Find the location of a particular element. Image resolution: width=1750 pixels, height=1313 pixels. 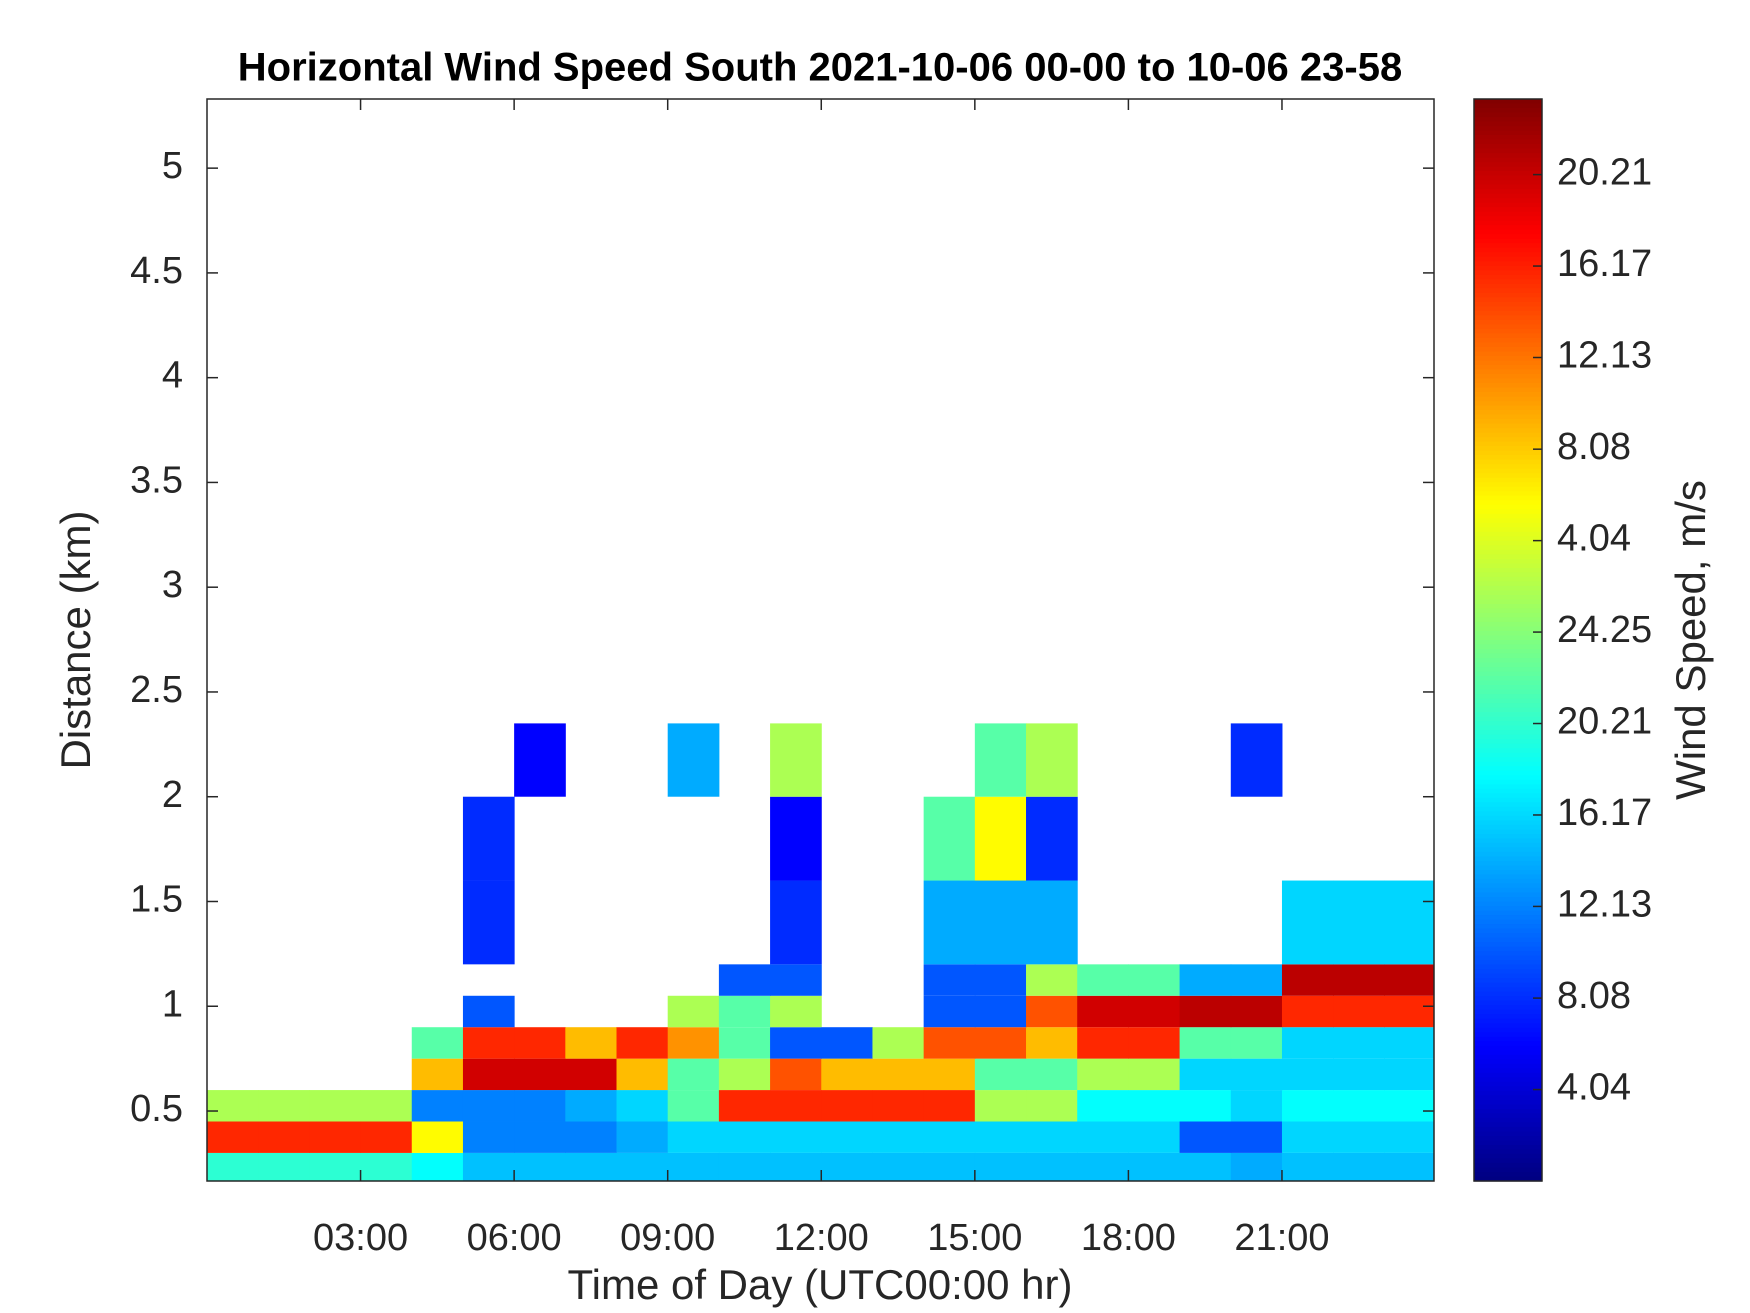

y-tick-label: 1.5 is located at coordinates (156, 900).